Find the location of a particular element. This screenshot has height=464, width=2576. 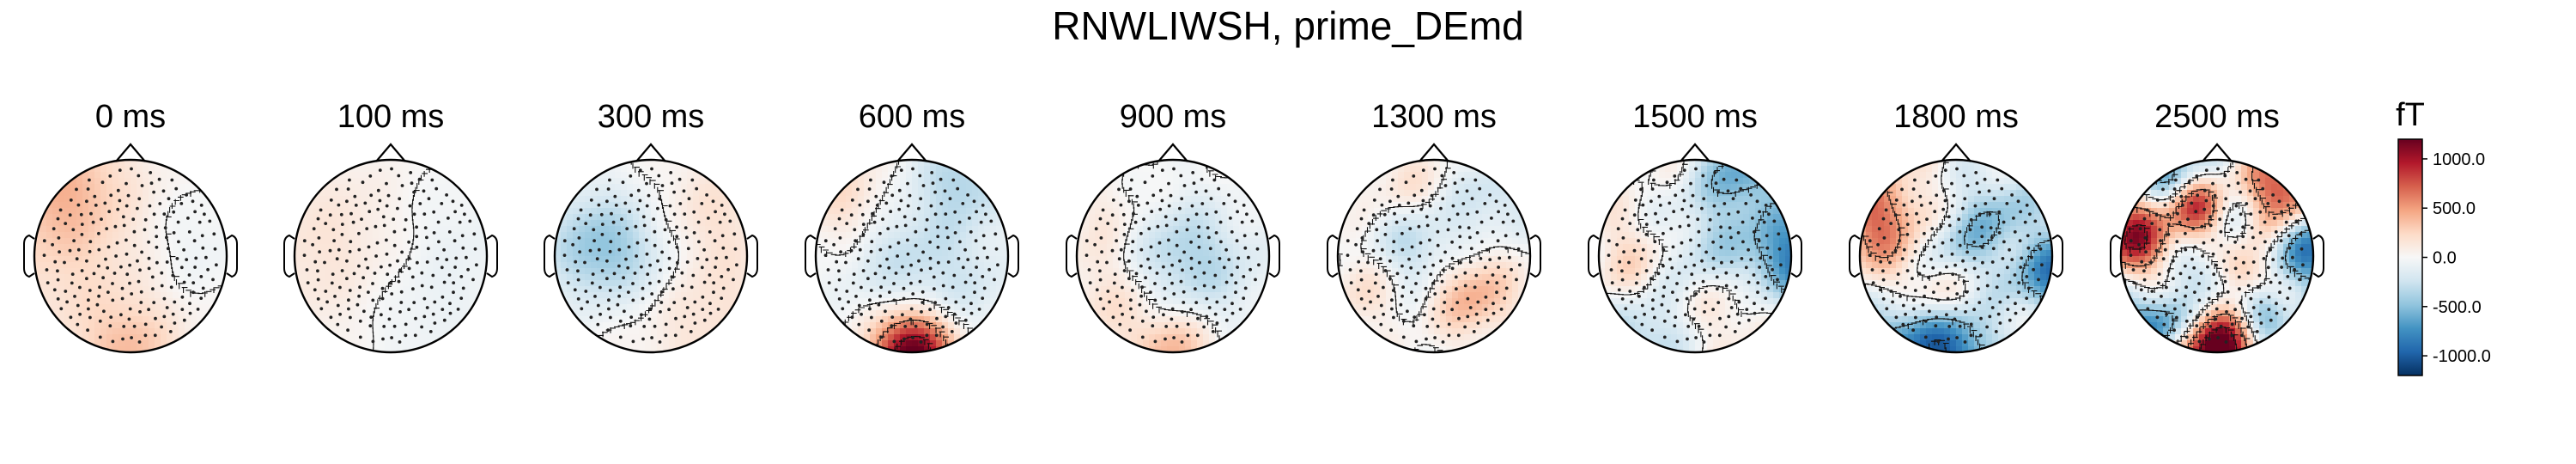

time-label: 600 ms is located at coordinates (913, 117).